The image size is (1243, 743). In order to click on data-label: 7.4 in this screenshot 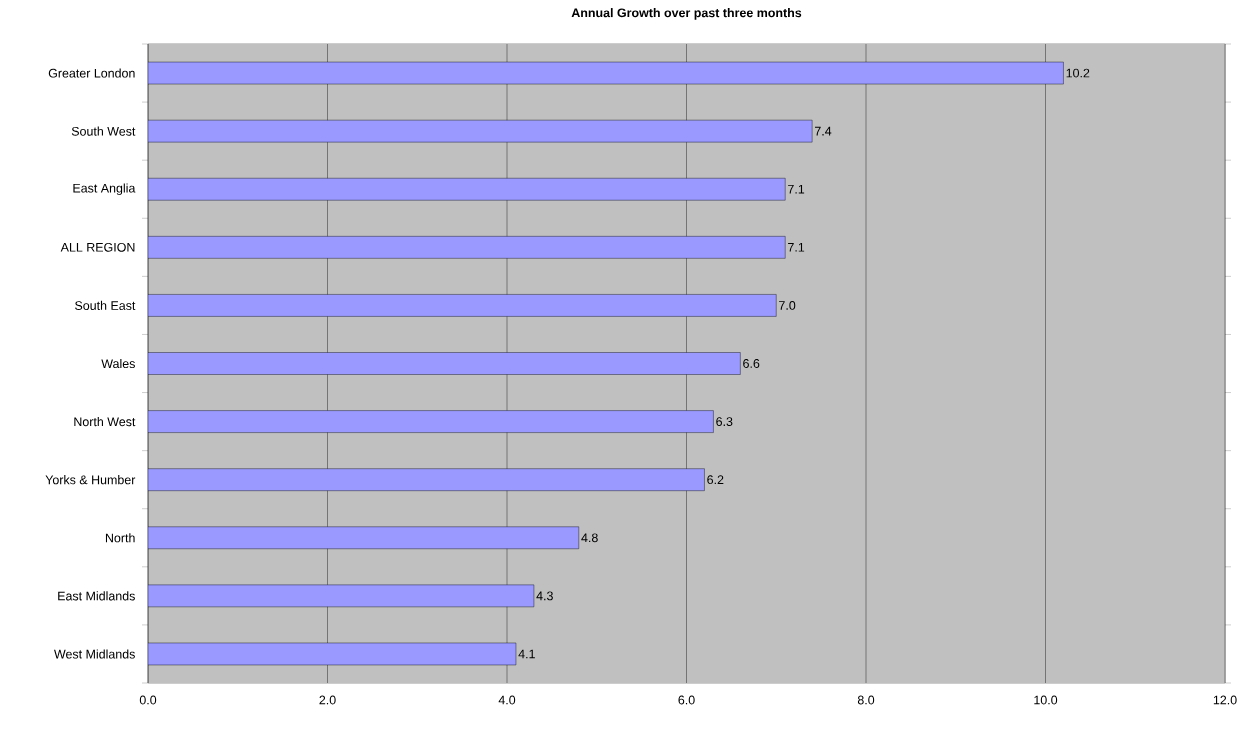, I will do `click(823, 131)`.